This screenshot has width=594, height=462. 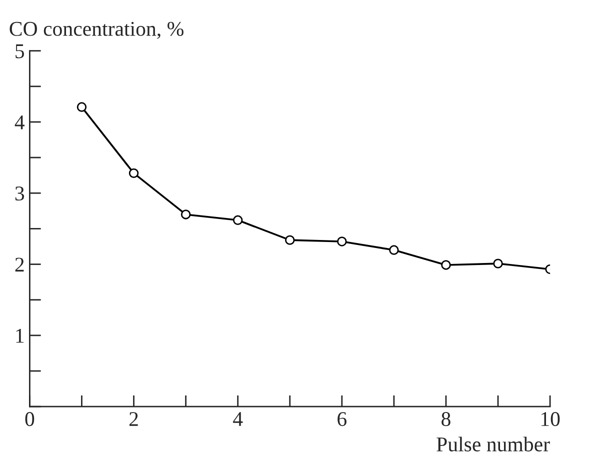 What do you see at coordinates (97, 30) in the screenshot?
I see `y-axis-title: CO concentration, %` at bounding box center [97, 30].